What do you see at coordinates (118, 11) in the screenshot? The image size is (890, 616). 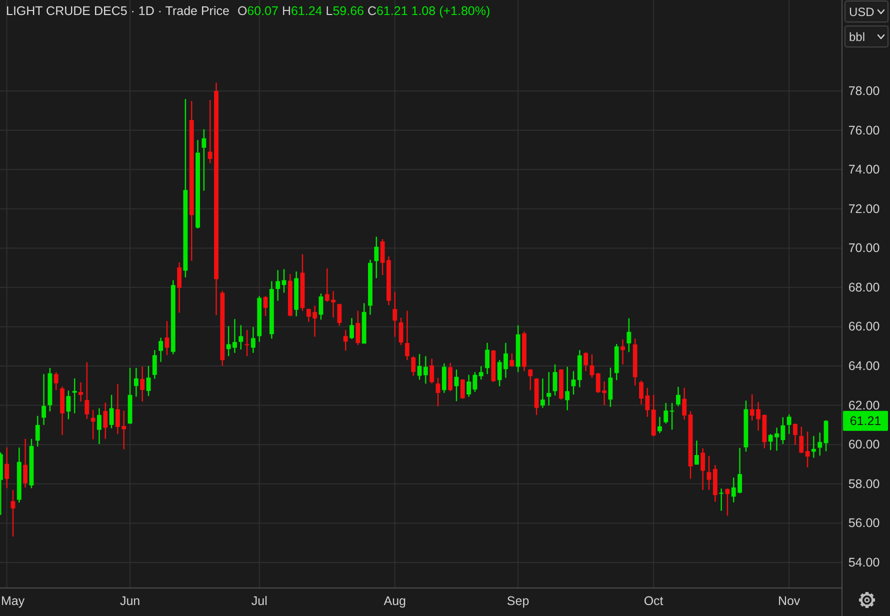 I see `chart-title: LIGHT CRUDE DEC5 · 1D · Trade Price` at bounding box center [118, 11].